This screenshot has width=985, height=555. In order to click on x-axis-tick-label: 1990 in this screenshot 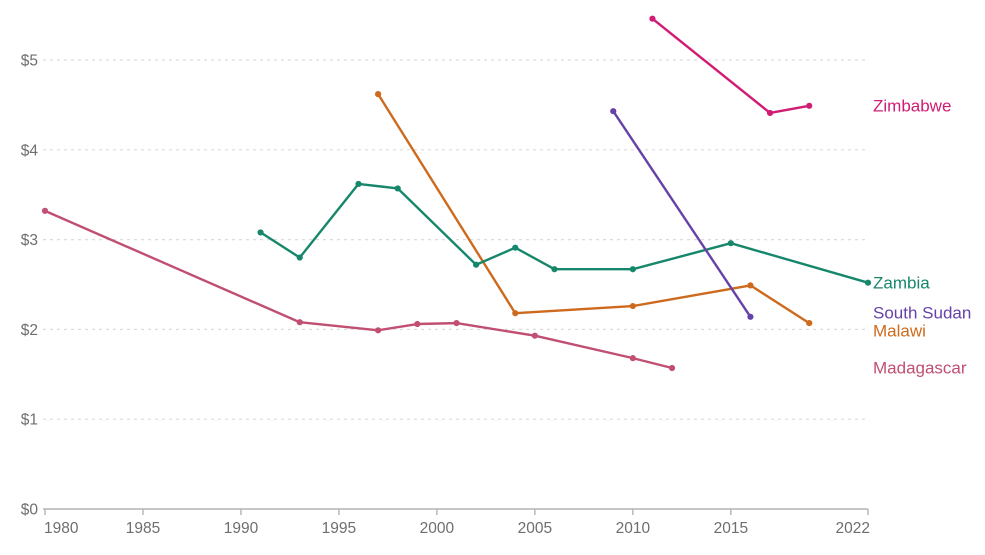, I will do `click(241, 528)`.